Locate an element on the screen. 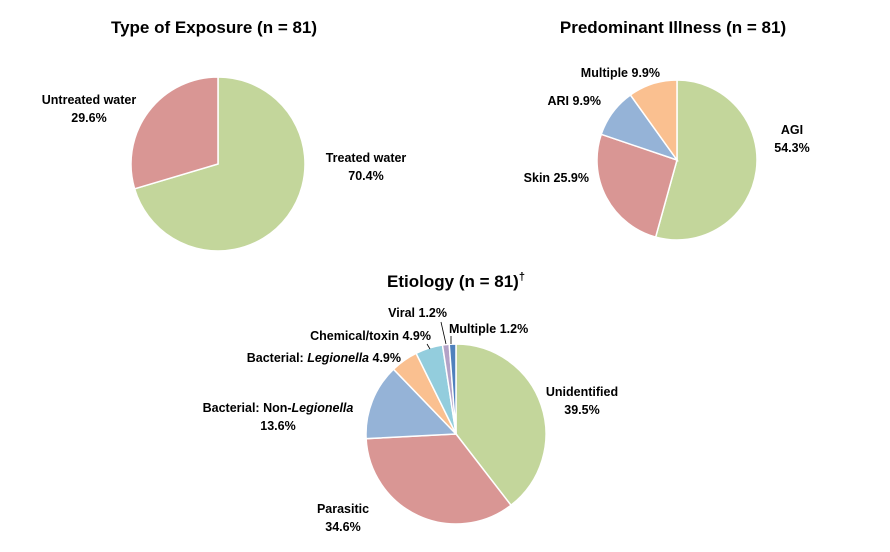 The image size is (890, 552). chart-title-exposure: Type of Exposure (n = 81) is located at coordinates (214, 27).